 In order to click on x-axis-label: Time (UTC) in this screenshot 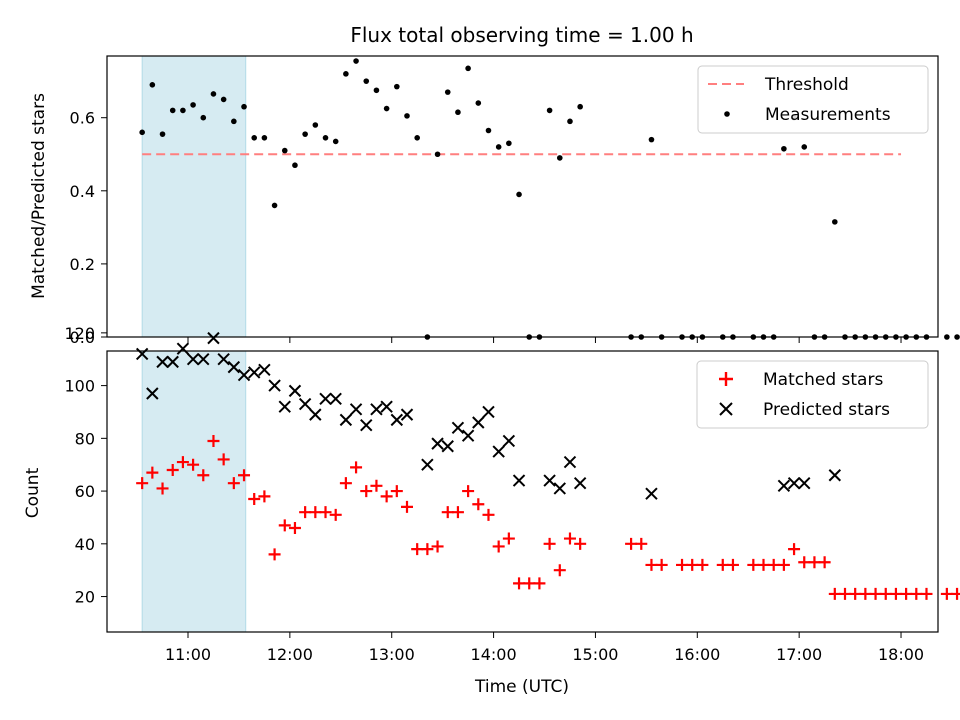, I will do `click(521, 687)`.